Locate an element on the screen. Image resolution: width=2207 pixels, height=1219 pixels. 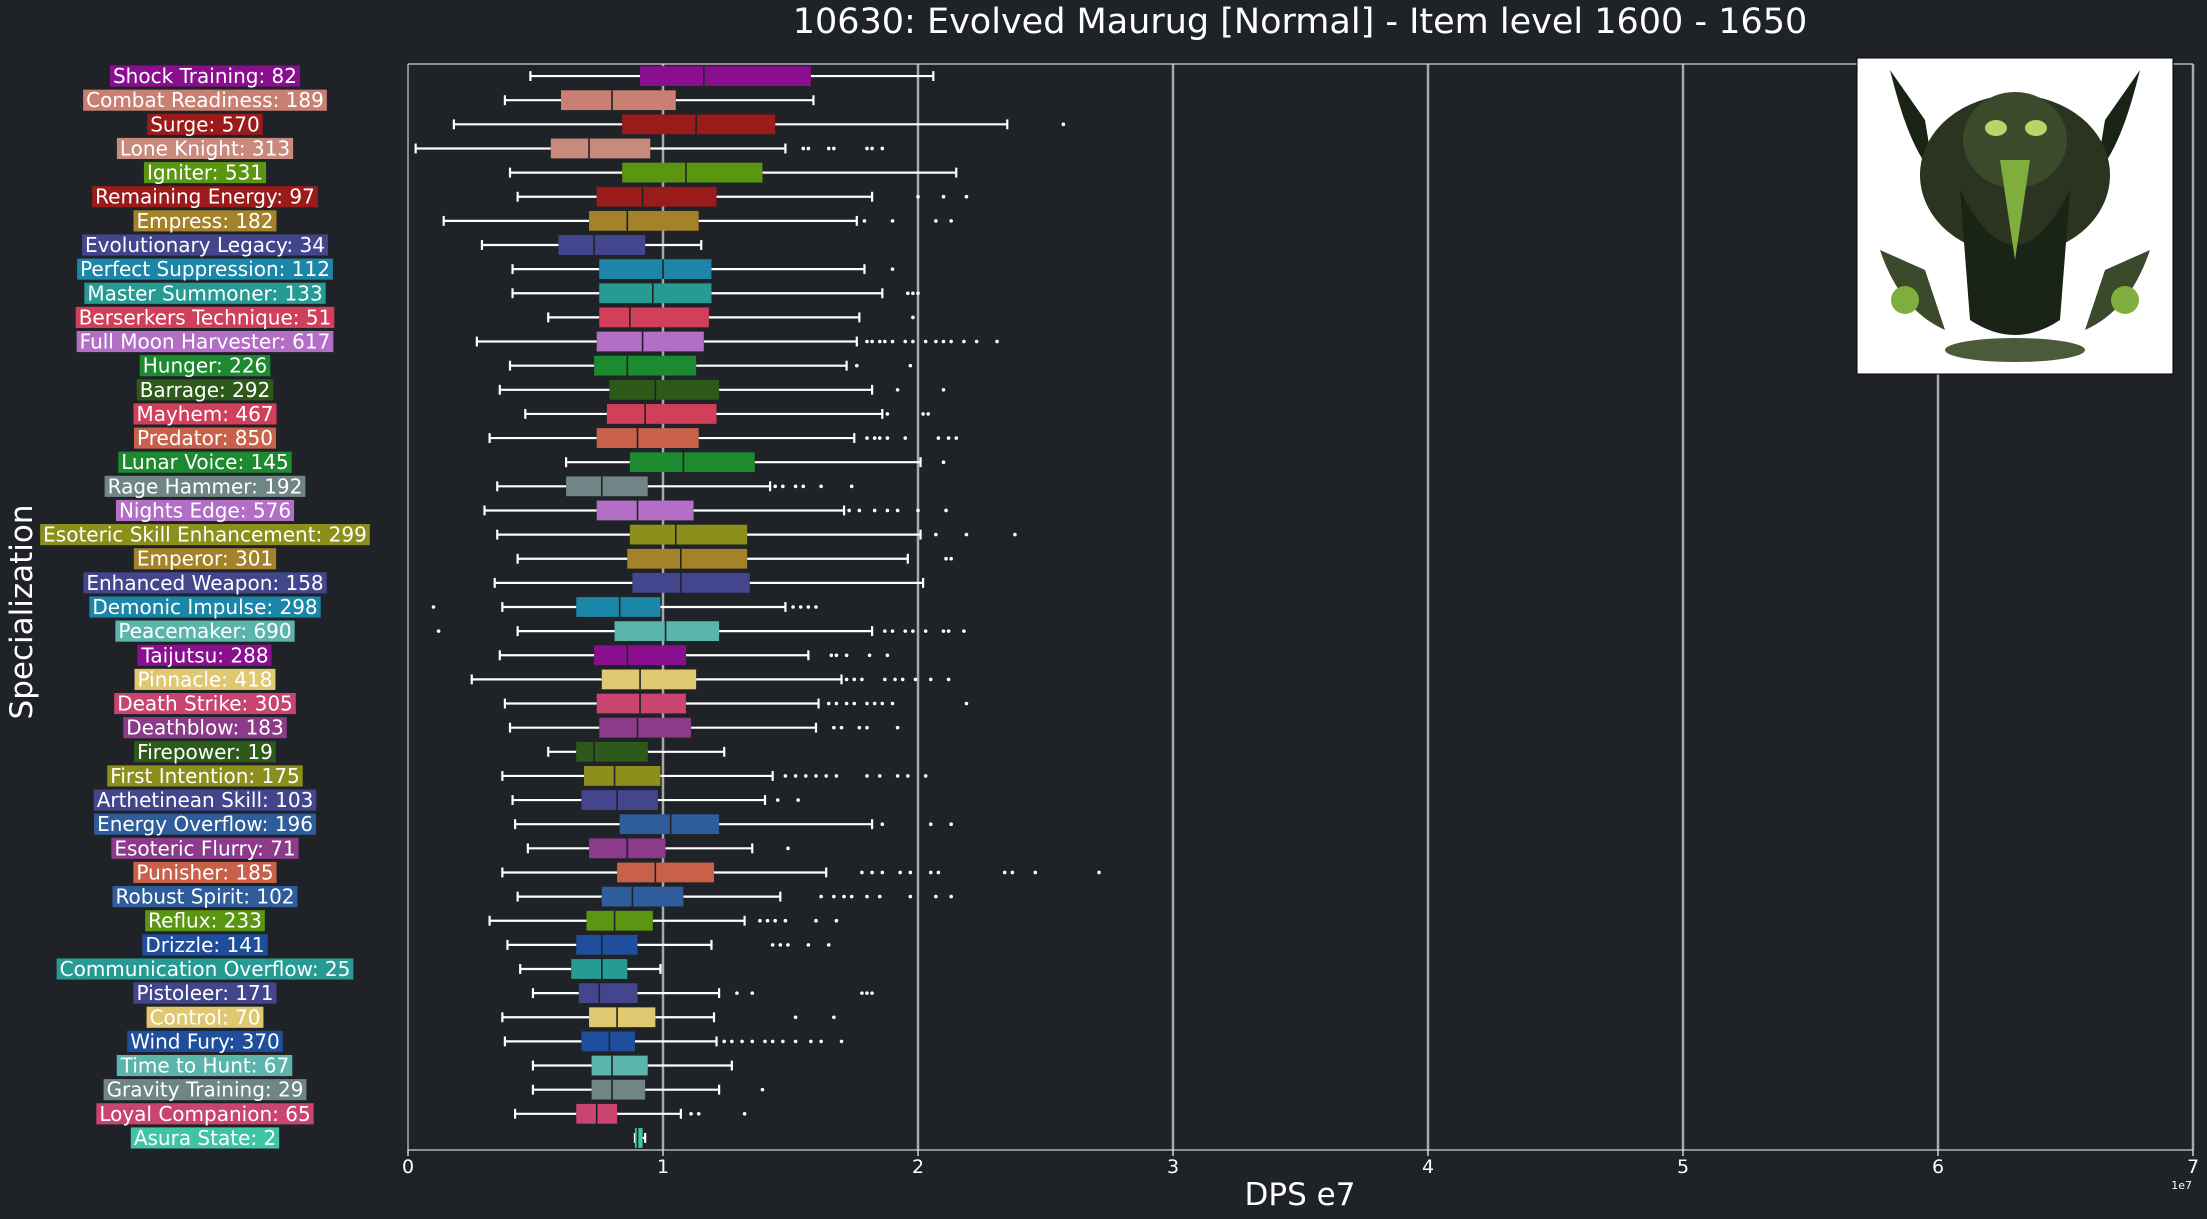
y-tick-label: Predator: 850 is located at coordinates (205, 438).